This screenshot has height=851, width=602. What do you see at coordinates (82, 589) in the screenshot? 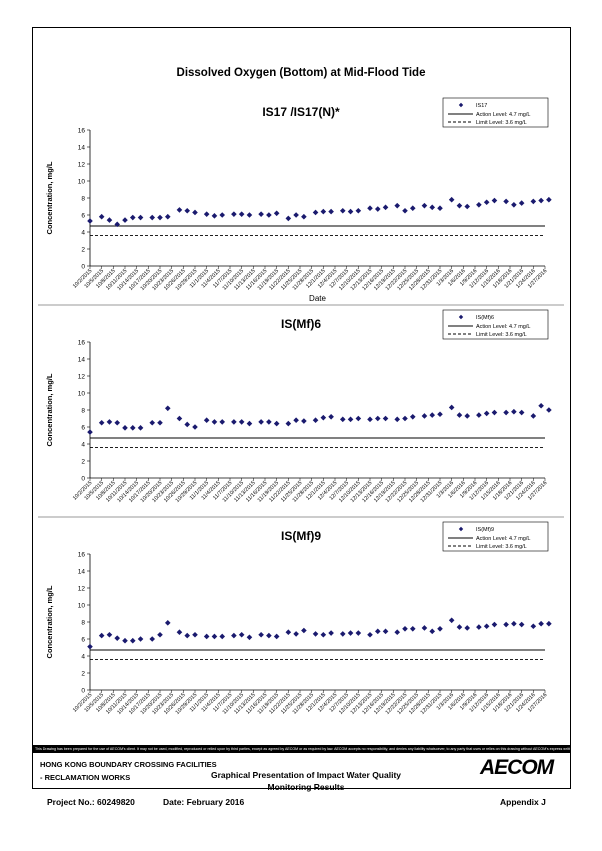
I see `y-tick-label: 12` at bounding box center [82, 589].